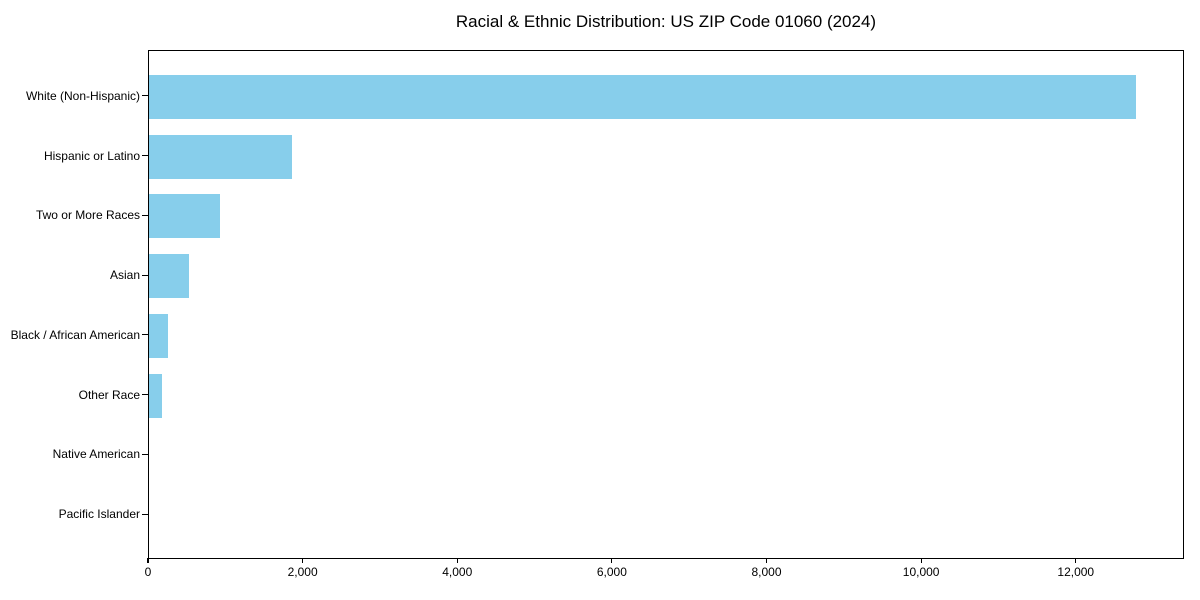 This screenshot has height=600, width=1200. I want to click on xtick-label: 12,000, so click(1076, 572).